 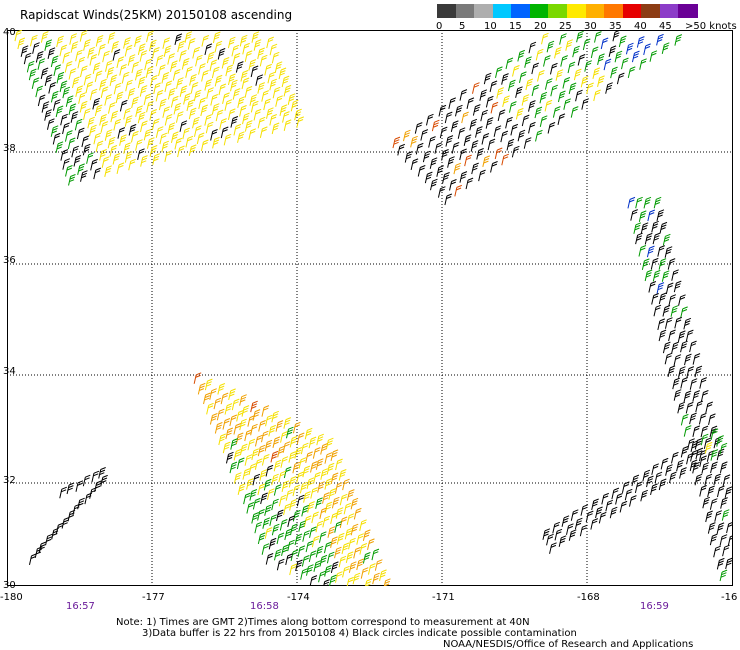 What do you see at coordinates (9, 480) in the screenshot?
I see `lat-label-32: 32` at bounding box center [9, 480].